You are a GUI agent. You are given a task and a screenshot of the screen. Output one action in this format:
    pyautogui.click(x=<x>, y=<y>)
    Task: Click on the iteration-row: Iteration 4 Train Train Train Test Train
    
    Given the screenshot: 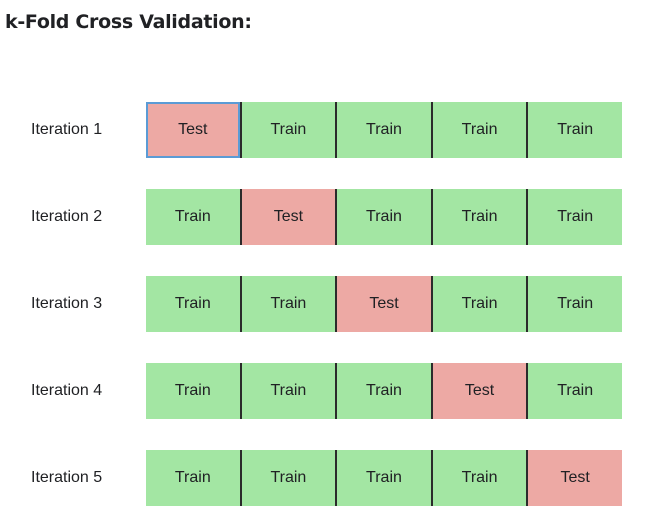 What is the action you would take?
    pyautogui.click(x=324, y=391)
    